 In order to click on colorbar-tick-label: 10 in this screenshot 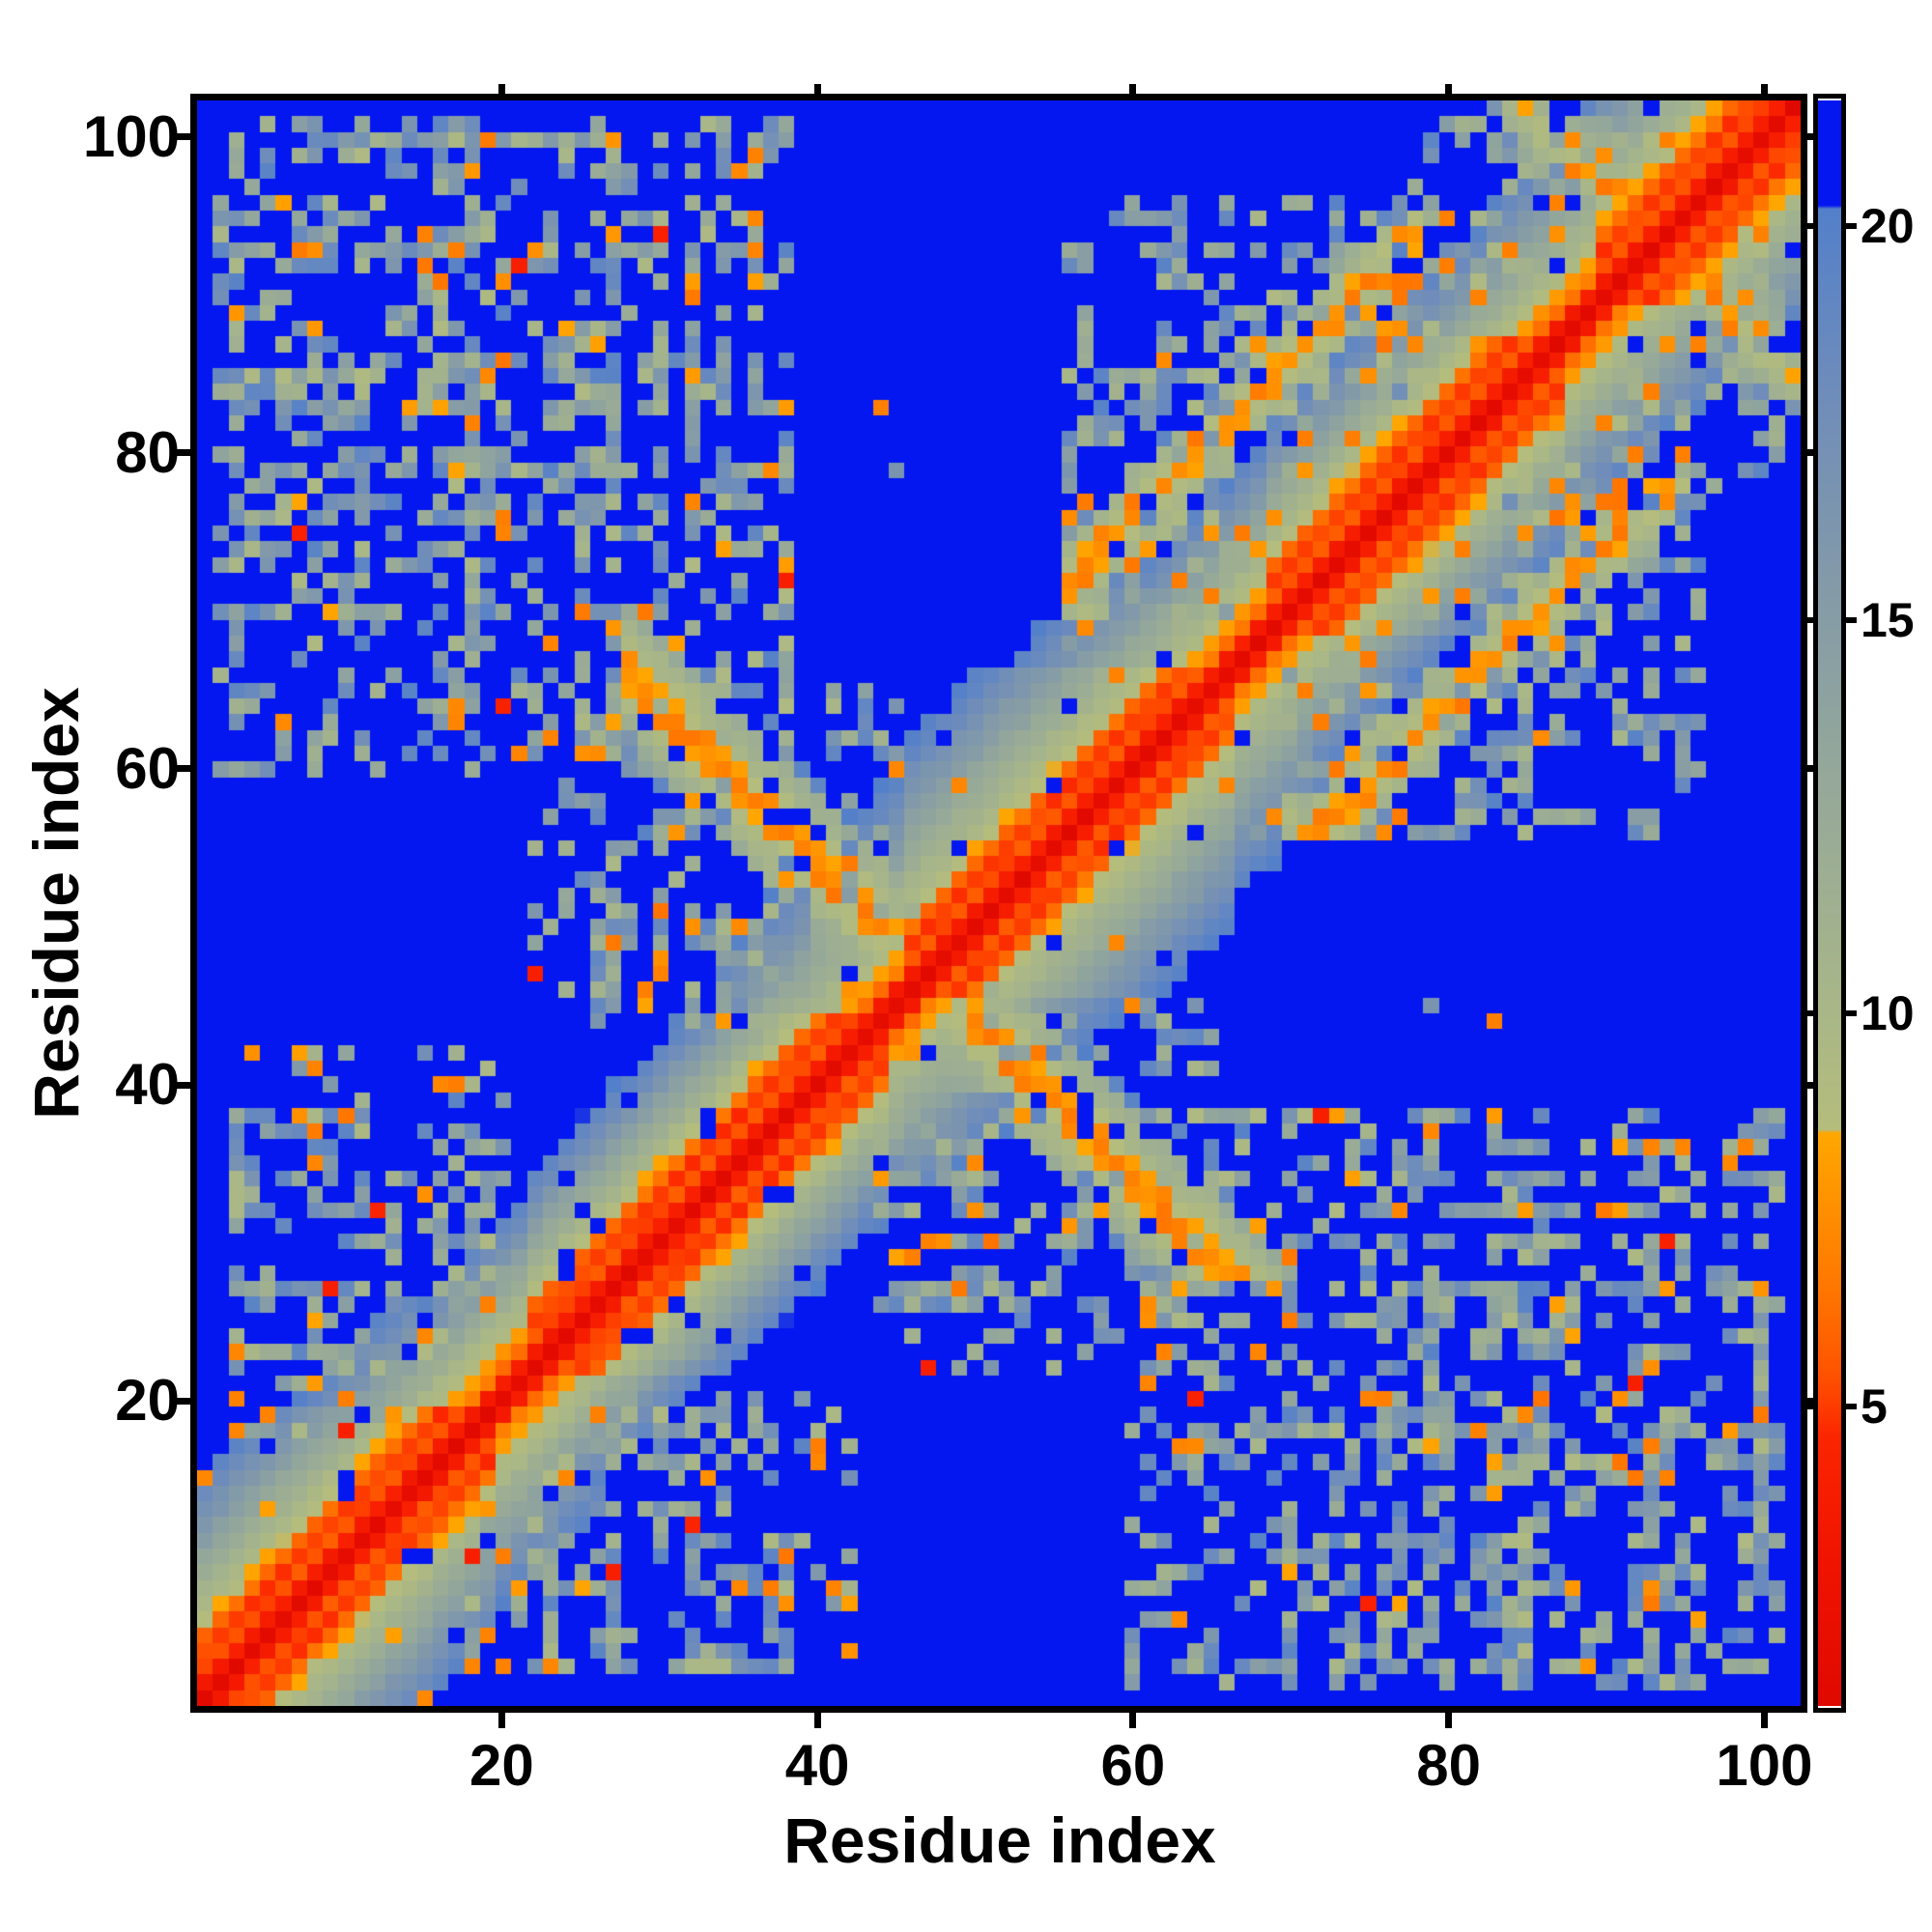, I will do `click(1888, 1013)`.